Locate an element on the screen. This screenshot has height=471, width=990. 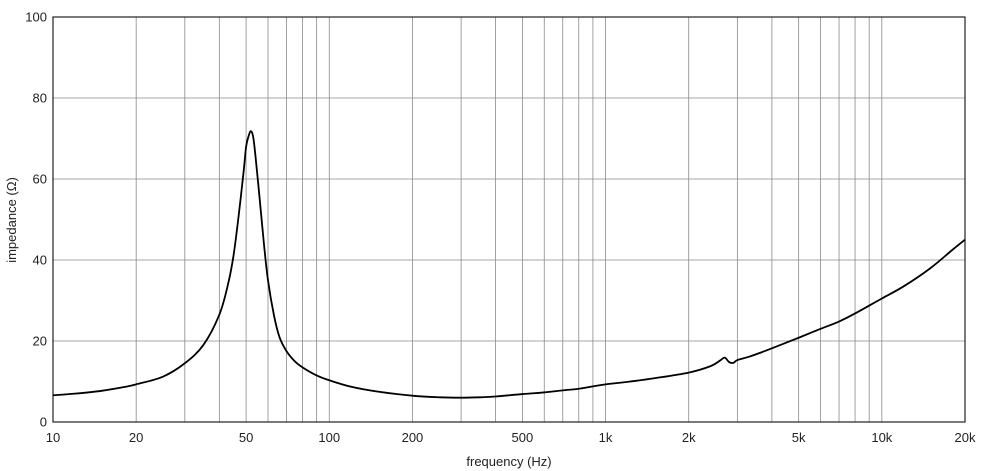
x-tick-label: 5k is located at coordinates (799, 437).